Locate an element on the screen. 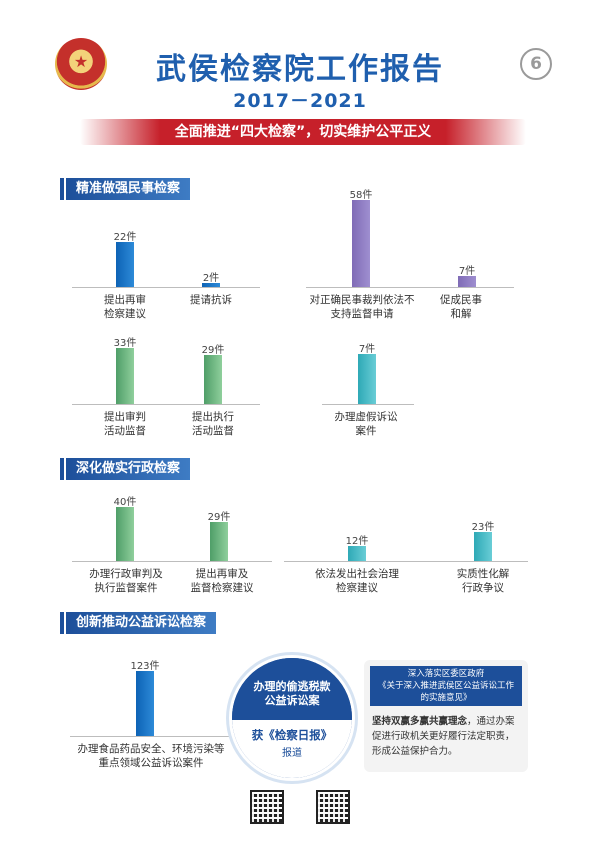 The image size is (600, 848). chart-3-label-0-line-0: 办理虚假诉讼 is located at coordinates (366, 417).